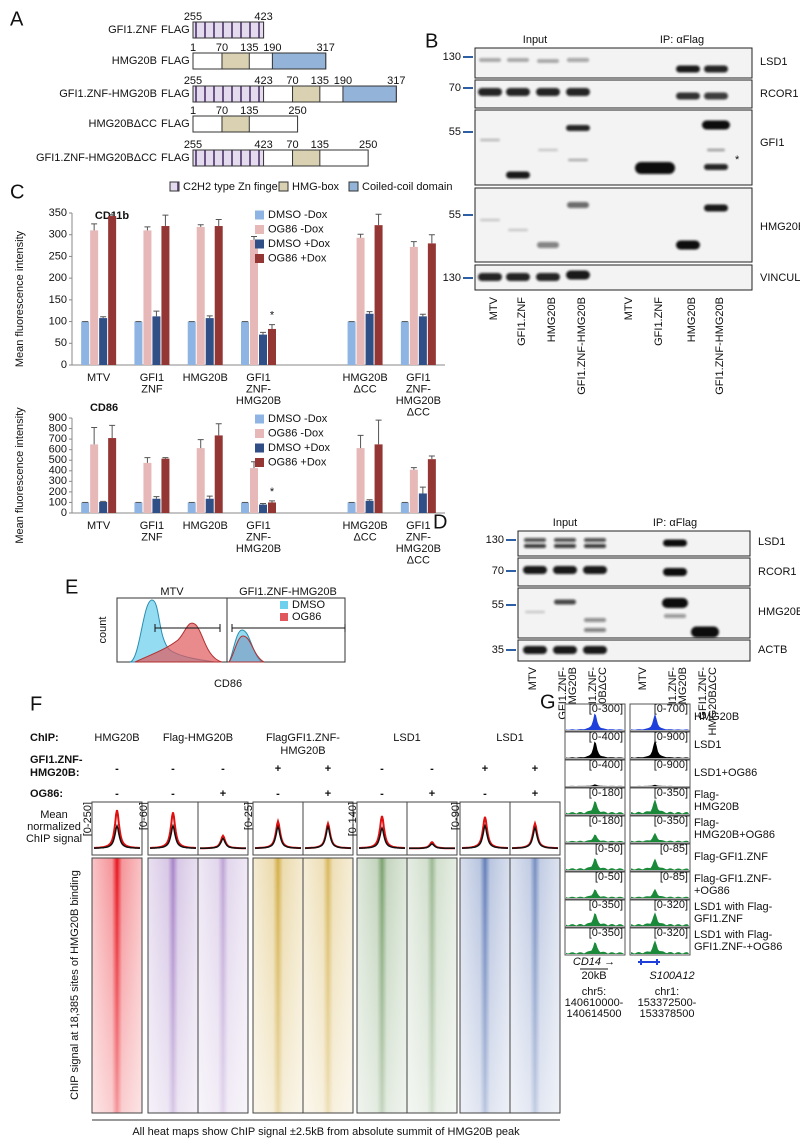  Describe the element at coordinates (58, 213) in the screenshot. I see `y-tick-label: 350` at that location.